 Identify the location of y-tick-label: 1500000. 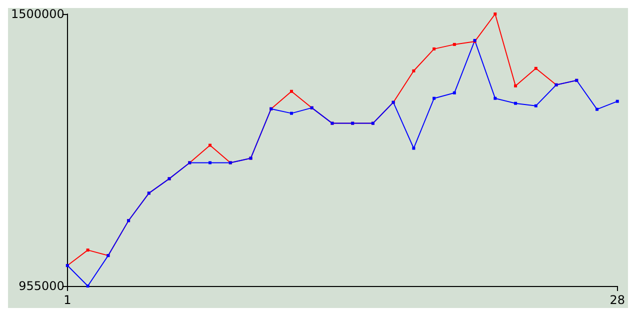
(37, 14).